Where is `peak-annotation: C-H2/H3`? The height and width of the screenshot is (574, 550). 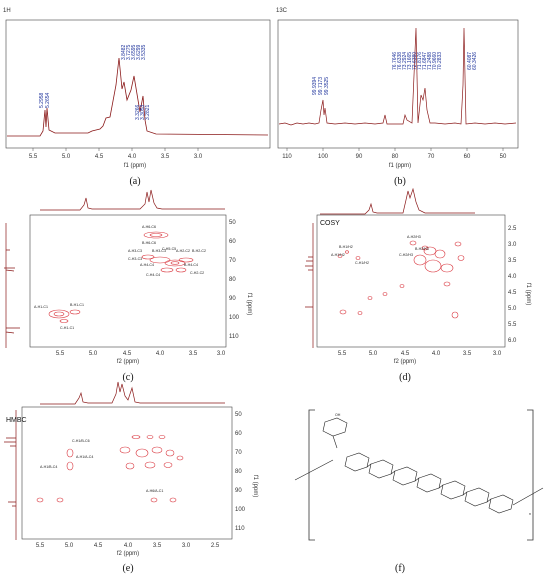 peak-annotation: C-H2/H3 is located at coordinates (406, 255).